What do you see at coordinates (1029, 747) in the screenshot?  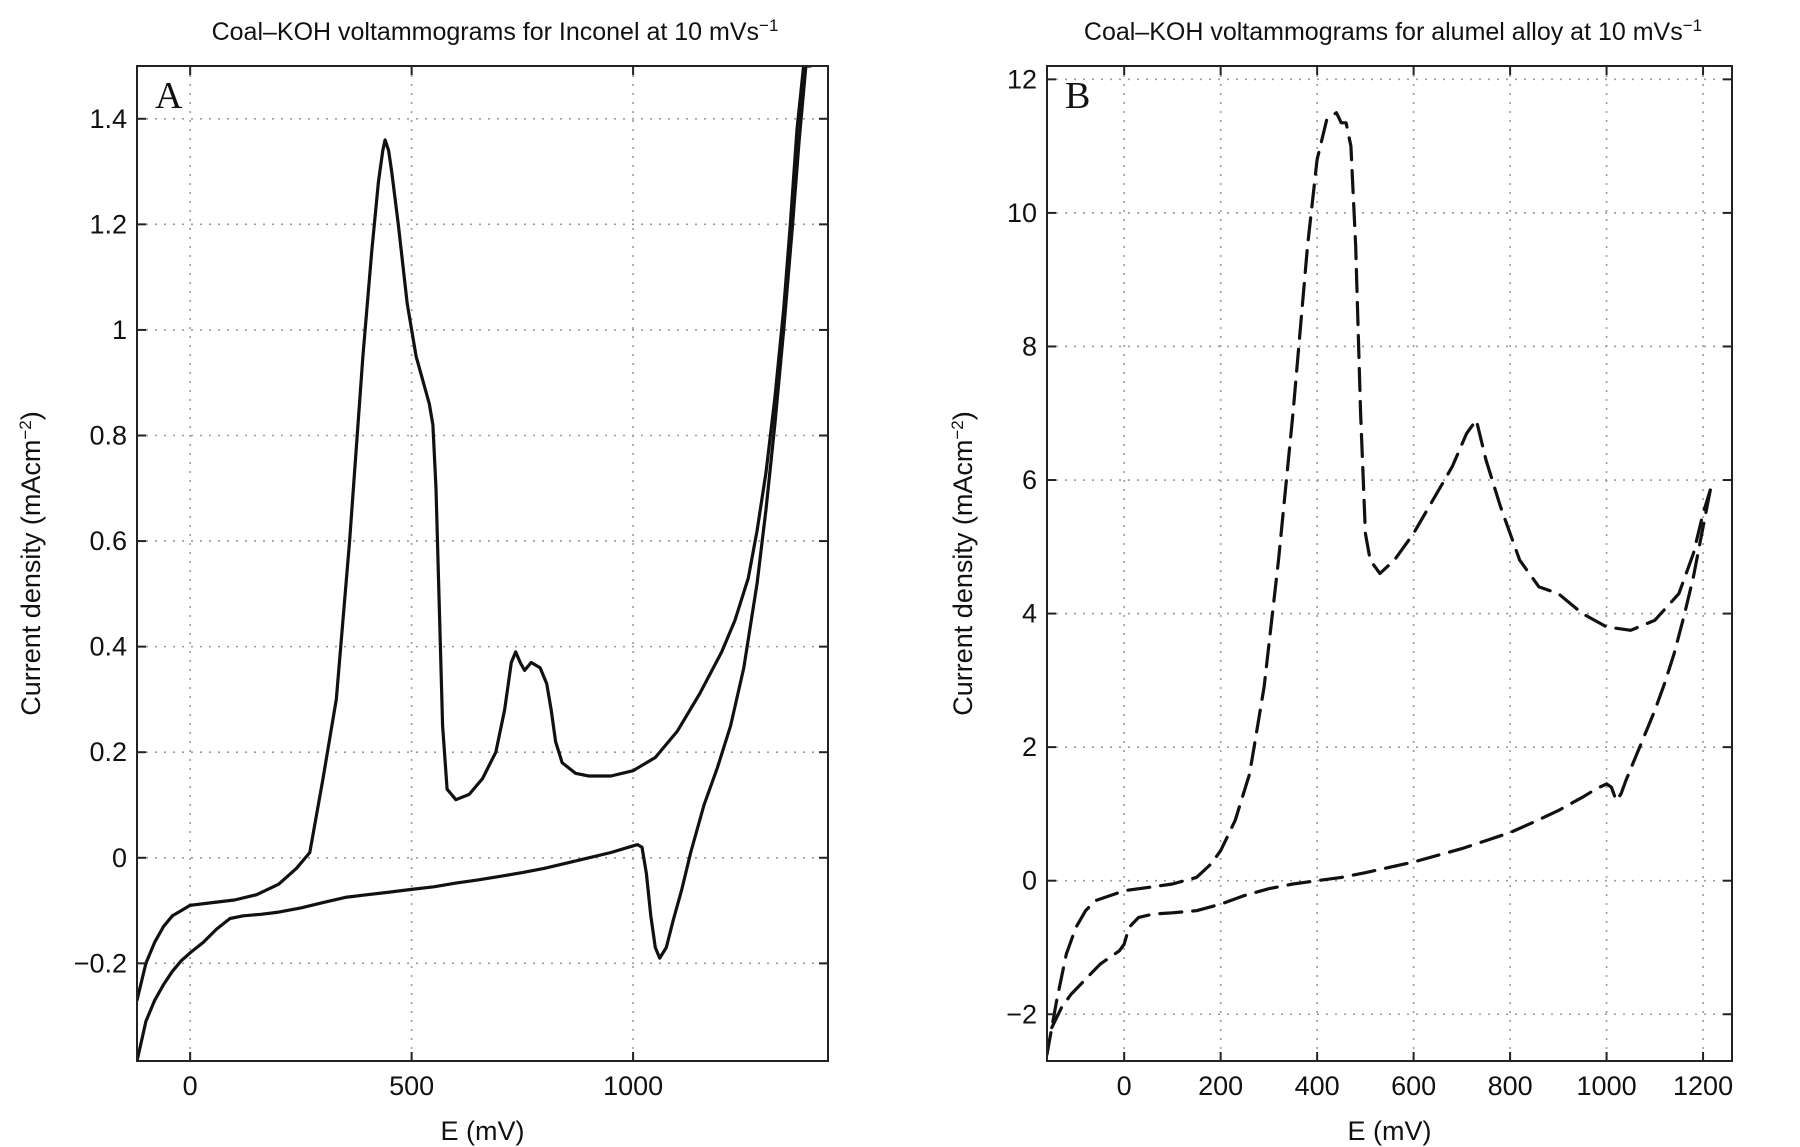 I see `y-tick-label: 2` at bounding box center [1029, 747].